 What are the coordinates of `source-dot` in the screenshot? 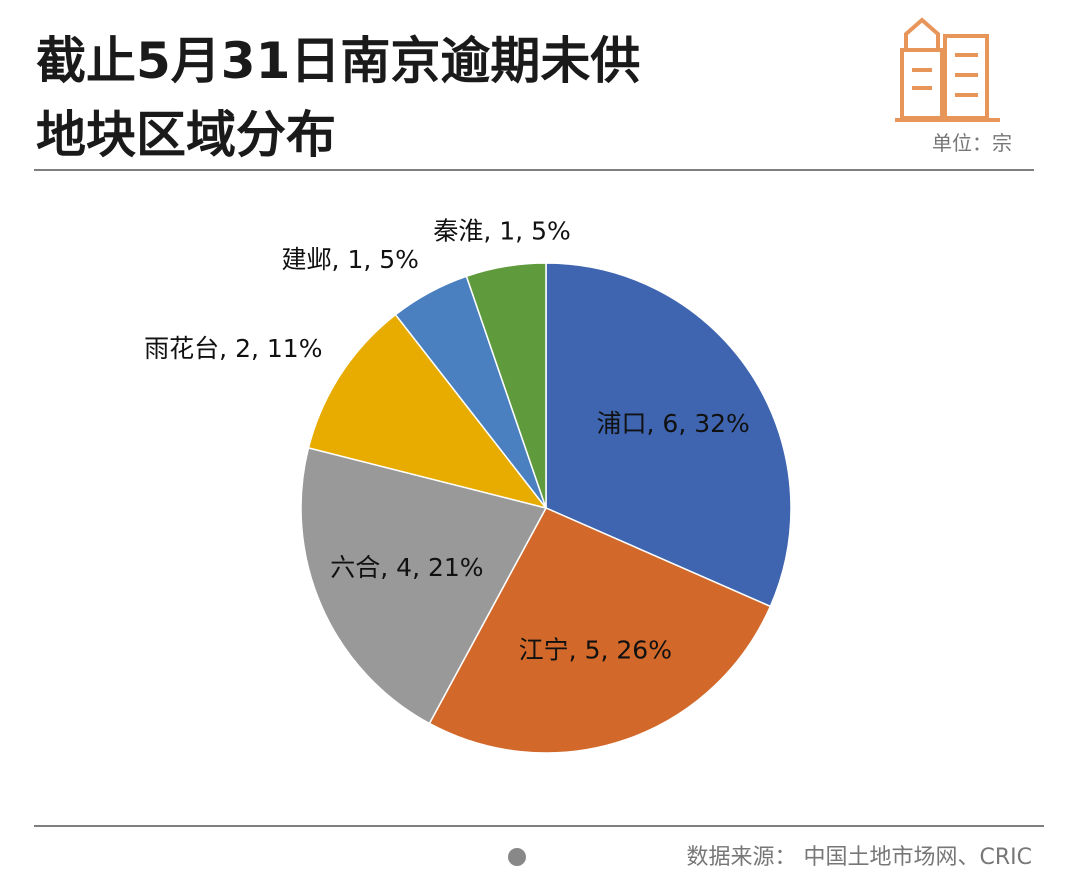 It's located at (517, 857).